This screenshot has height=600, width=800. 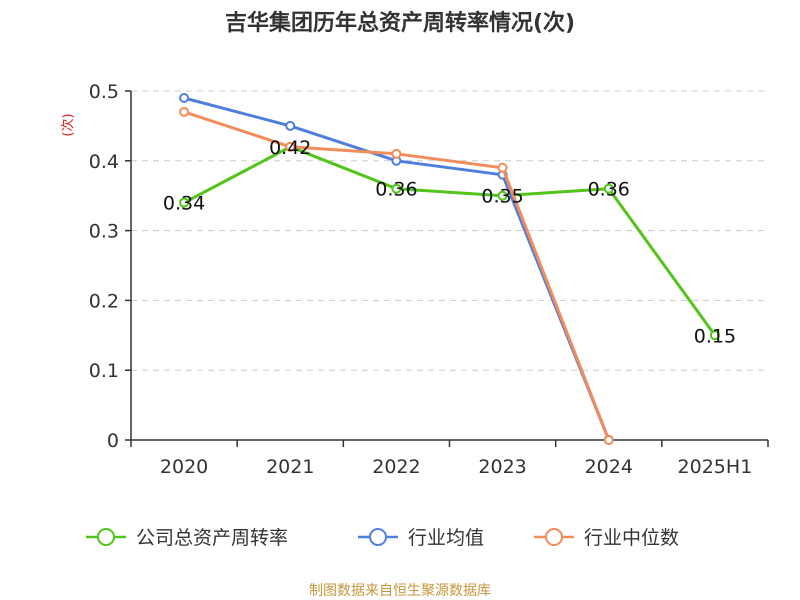 What do you see at coordinates (113, 441) in the screenshot?
I see `y-tick-label: 0` at bounding box center [113, 441].